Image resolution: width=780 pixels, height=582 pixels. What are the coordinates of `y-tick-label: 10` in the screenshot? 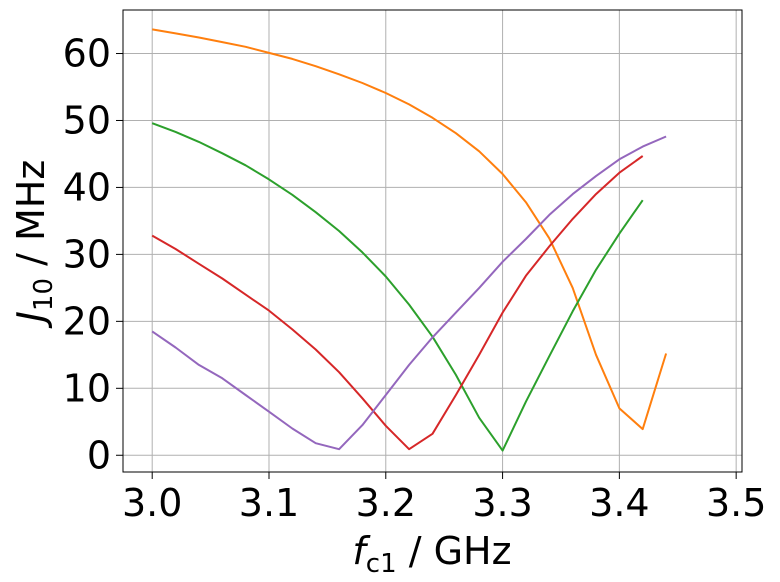 It's located at (87, 388).